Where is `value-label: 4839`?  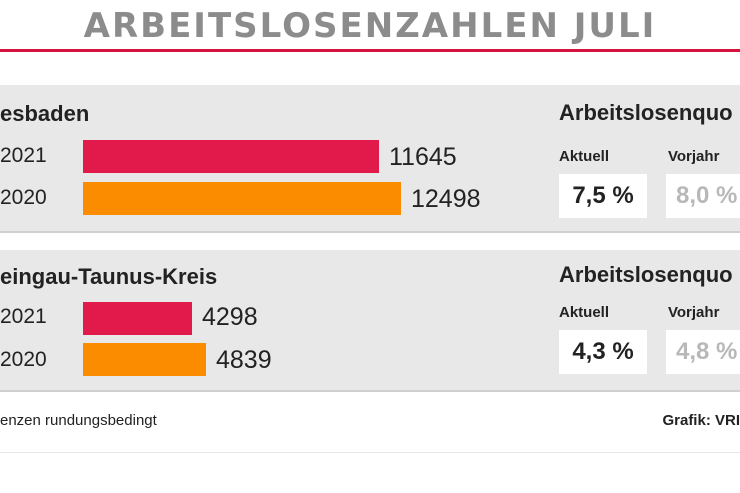 value-label: 4839 is located at coordinates (244, 360).